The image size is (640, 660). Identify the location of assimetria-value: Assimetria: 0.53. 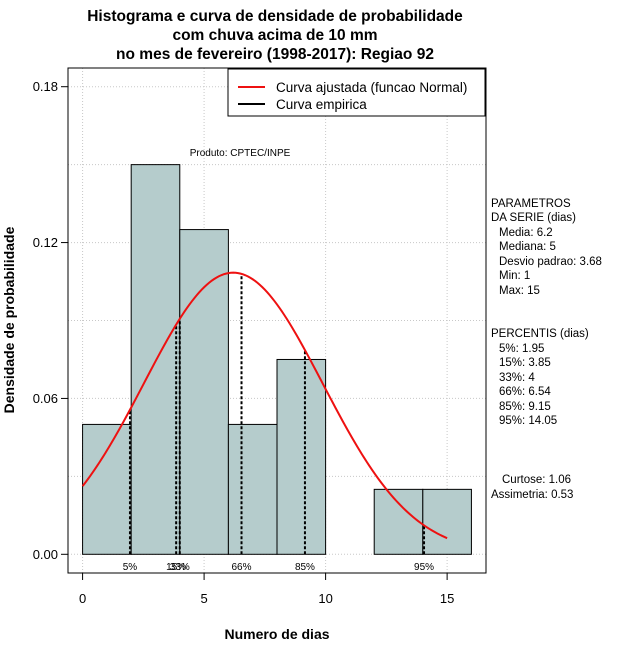
(532, 495).